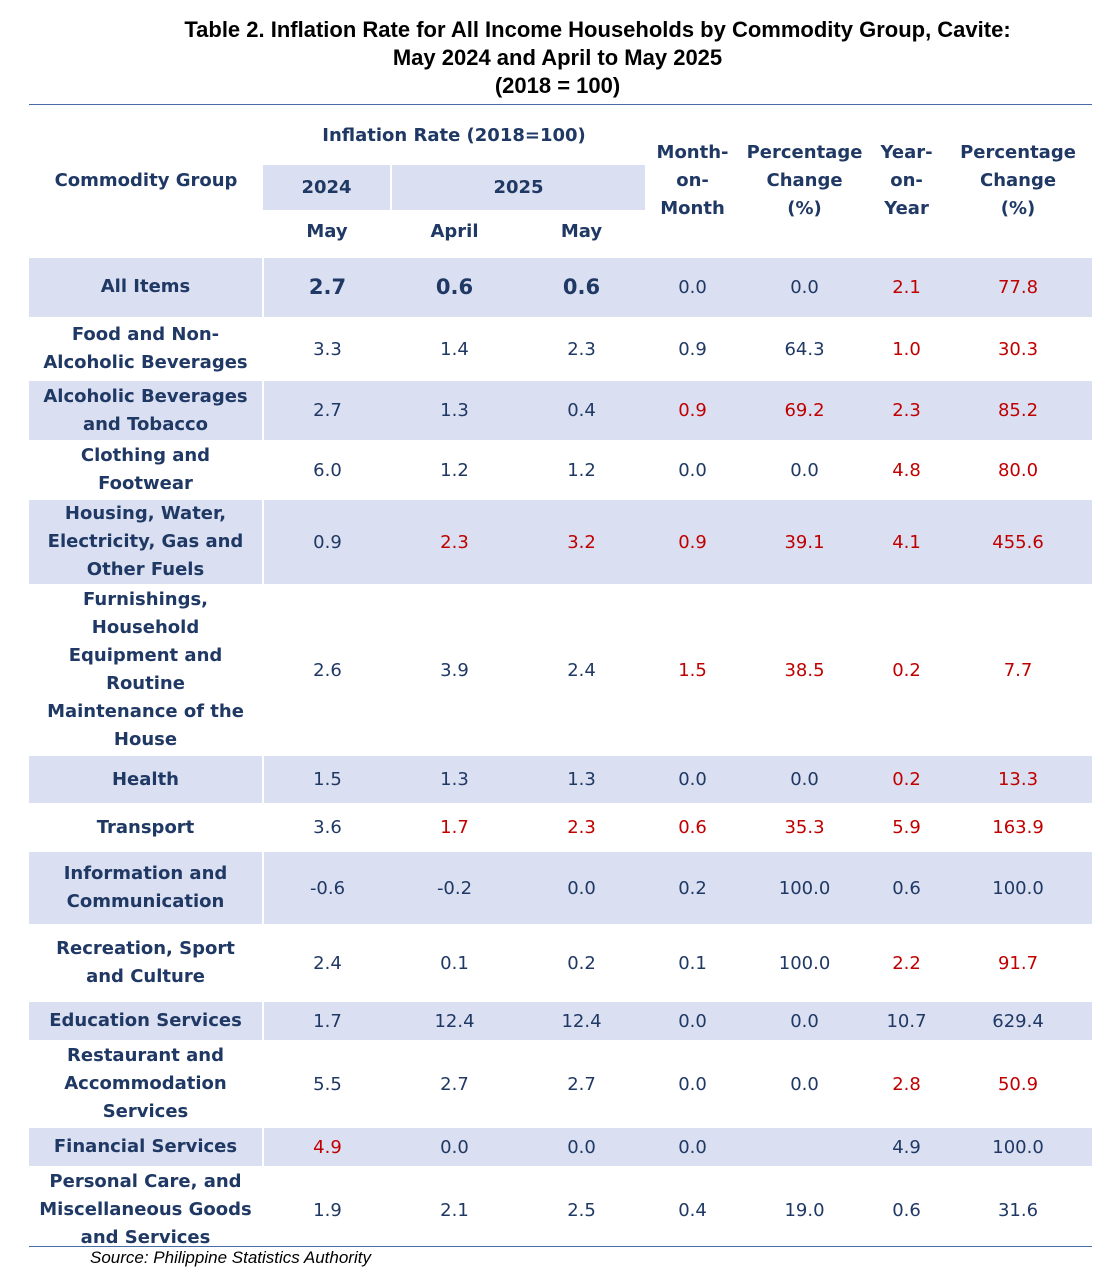 The width and height of the screenshot is (1115, 1283). I want to click on commodity-name-line: Health, so click(145, 779).